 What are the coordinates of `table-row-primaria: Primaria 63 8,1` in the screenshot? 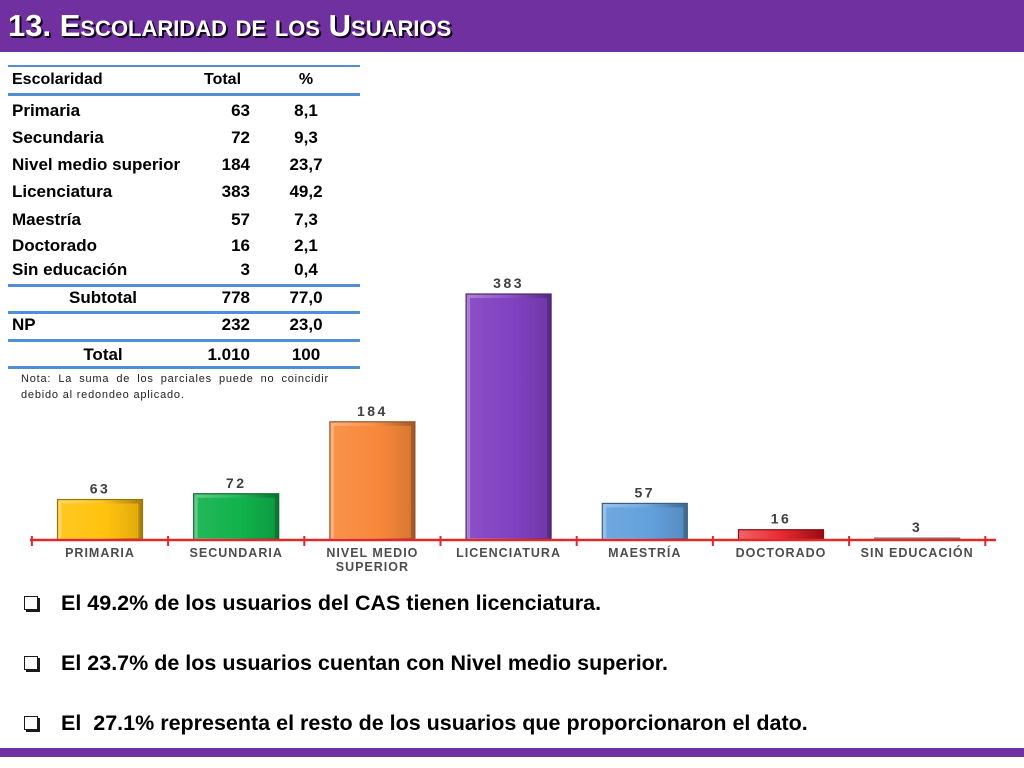 It's located at (184, 111).